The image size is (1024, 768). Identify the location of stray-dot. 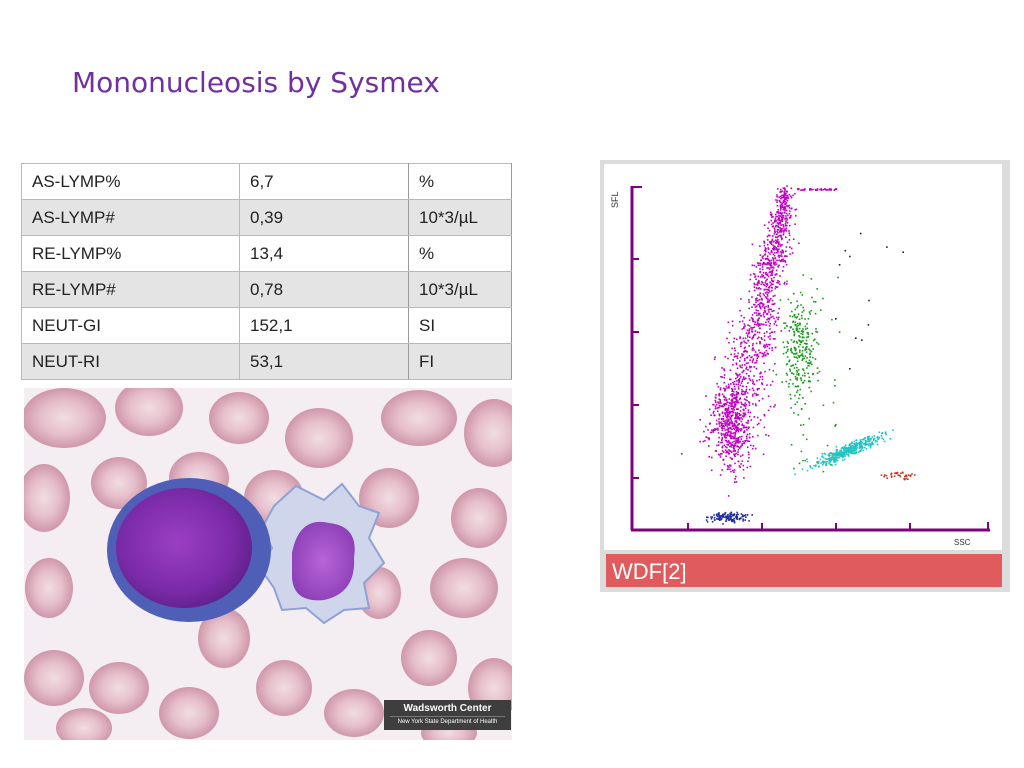
(868, 325).